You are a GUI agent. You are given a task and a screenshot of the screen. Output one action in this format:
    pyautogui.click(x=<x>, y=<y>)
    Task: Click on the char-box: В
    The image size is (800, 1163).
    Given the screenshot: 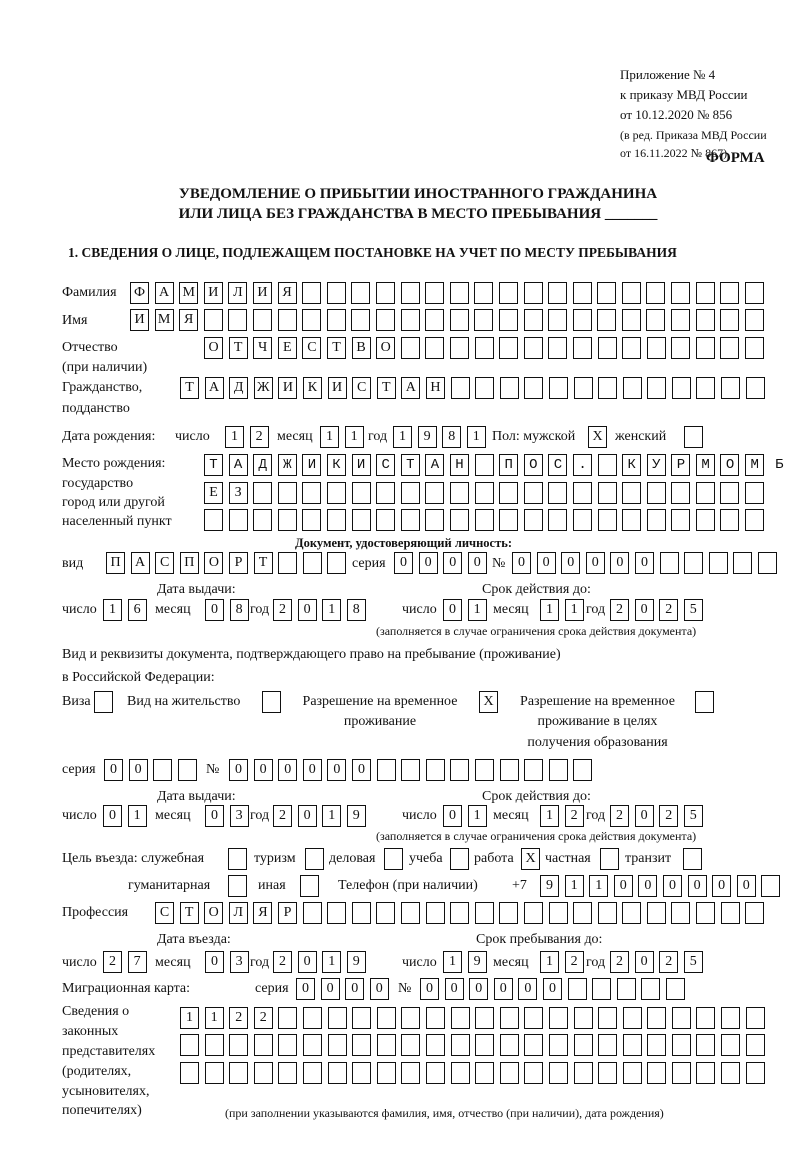 What is the action you would take?
    pyautogui.click(x=361, y=348)
    